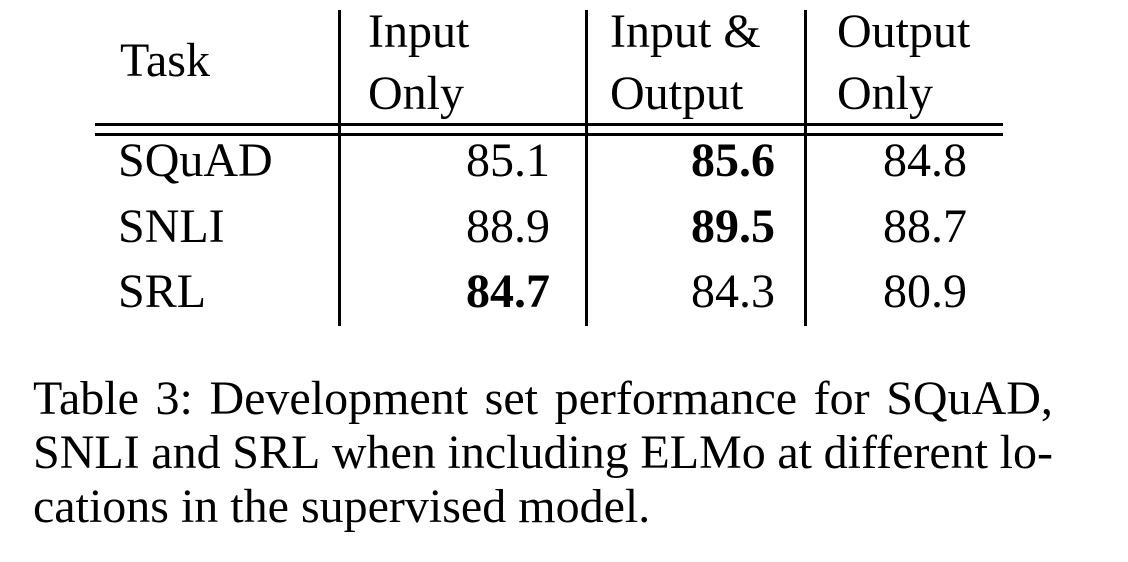  What do you see at coordinates (508, 291) in the screenshot?
I see `cell-srl-input-only: 84.7` at bounding box center [508, 291].